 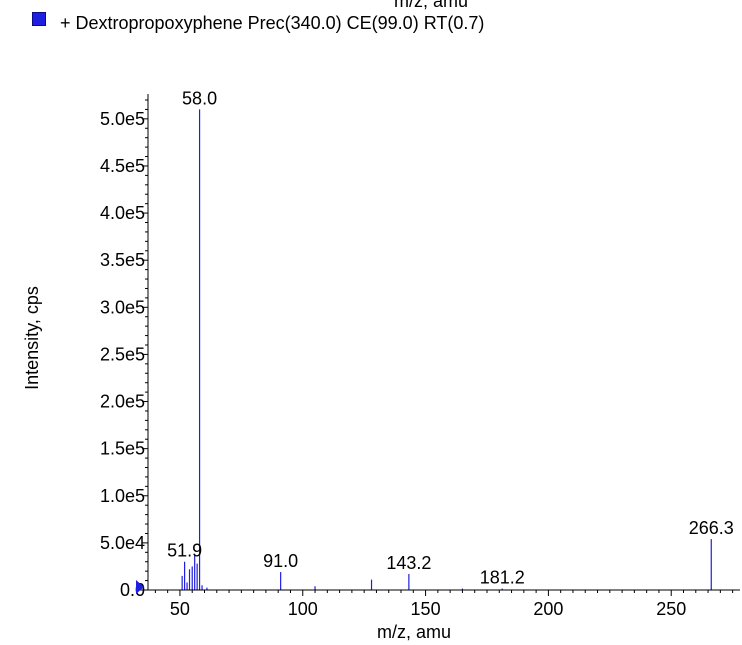 I want to click on peak-label: 58.0, so click(x=199, y=98).